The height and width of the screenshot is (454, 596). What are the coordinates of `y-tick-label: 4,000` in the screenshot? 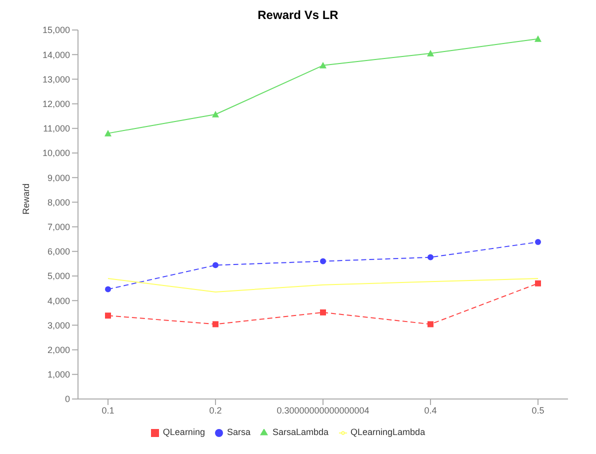 It's located at (58, 301).